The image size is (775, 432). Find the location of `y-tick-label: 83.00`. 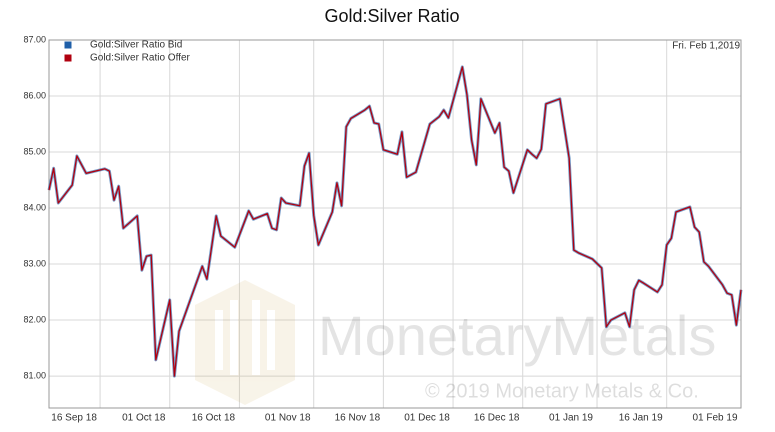

y-tick-label: 83.00 is located at coordinates (34, 263).